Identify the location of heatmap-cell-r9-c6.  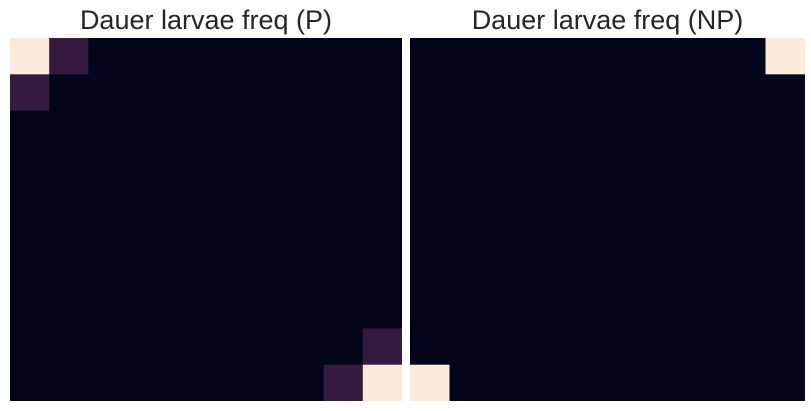
(667, 383).